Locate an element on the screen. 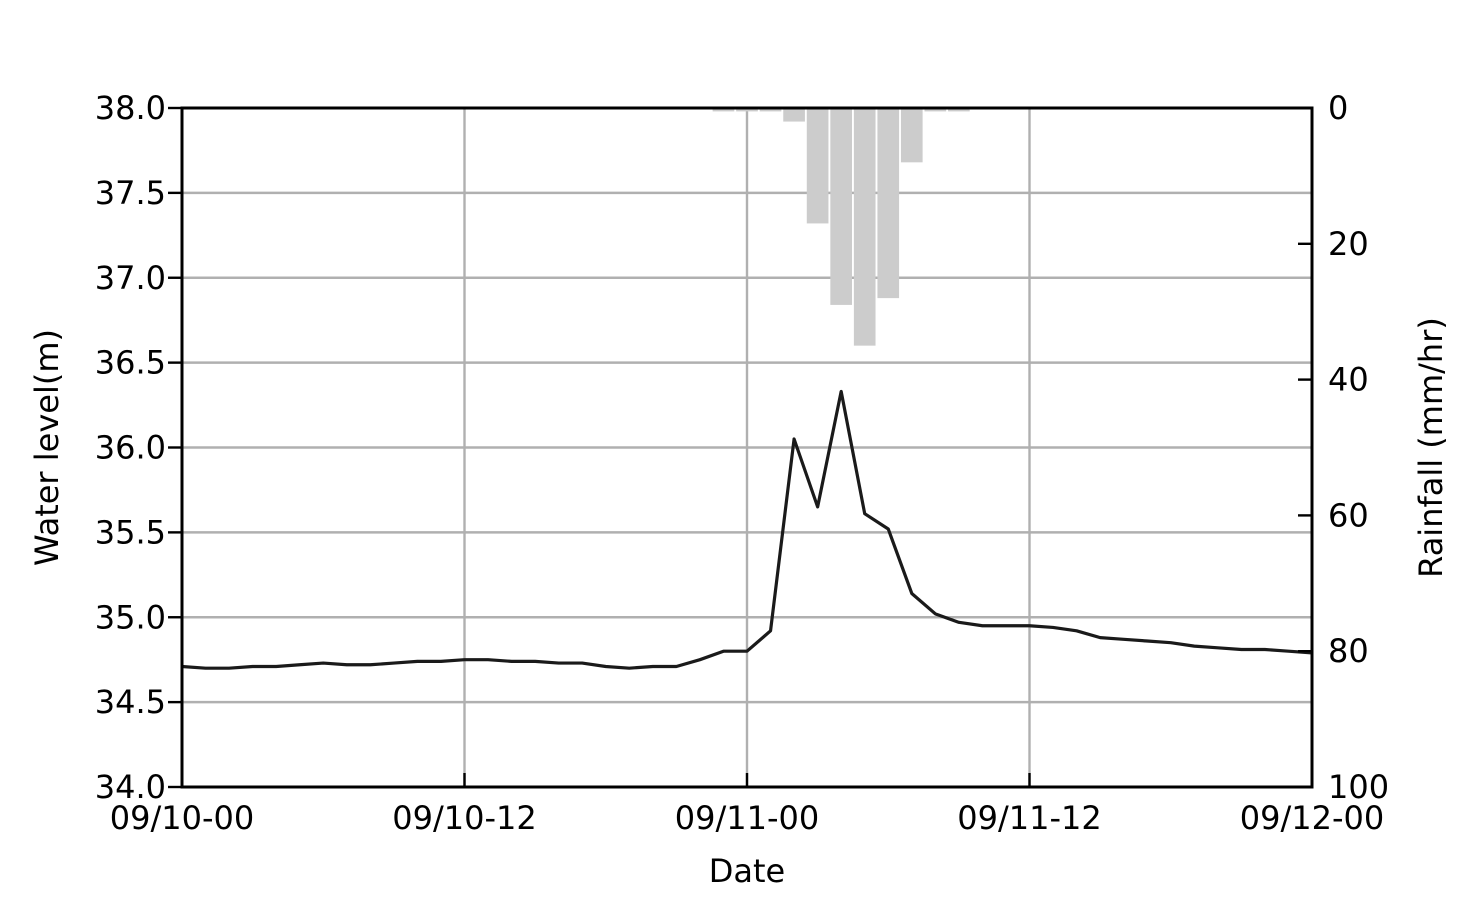 This screenshot has width=1458, height=904. x-axis-title: Date is located at coordinates (747, 871).